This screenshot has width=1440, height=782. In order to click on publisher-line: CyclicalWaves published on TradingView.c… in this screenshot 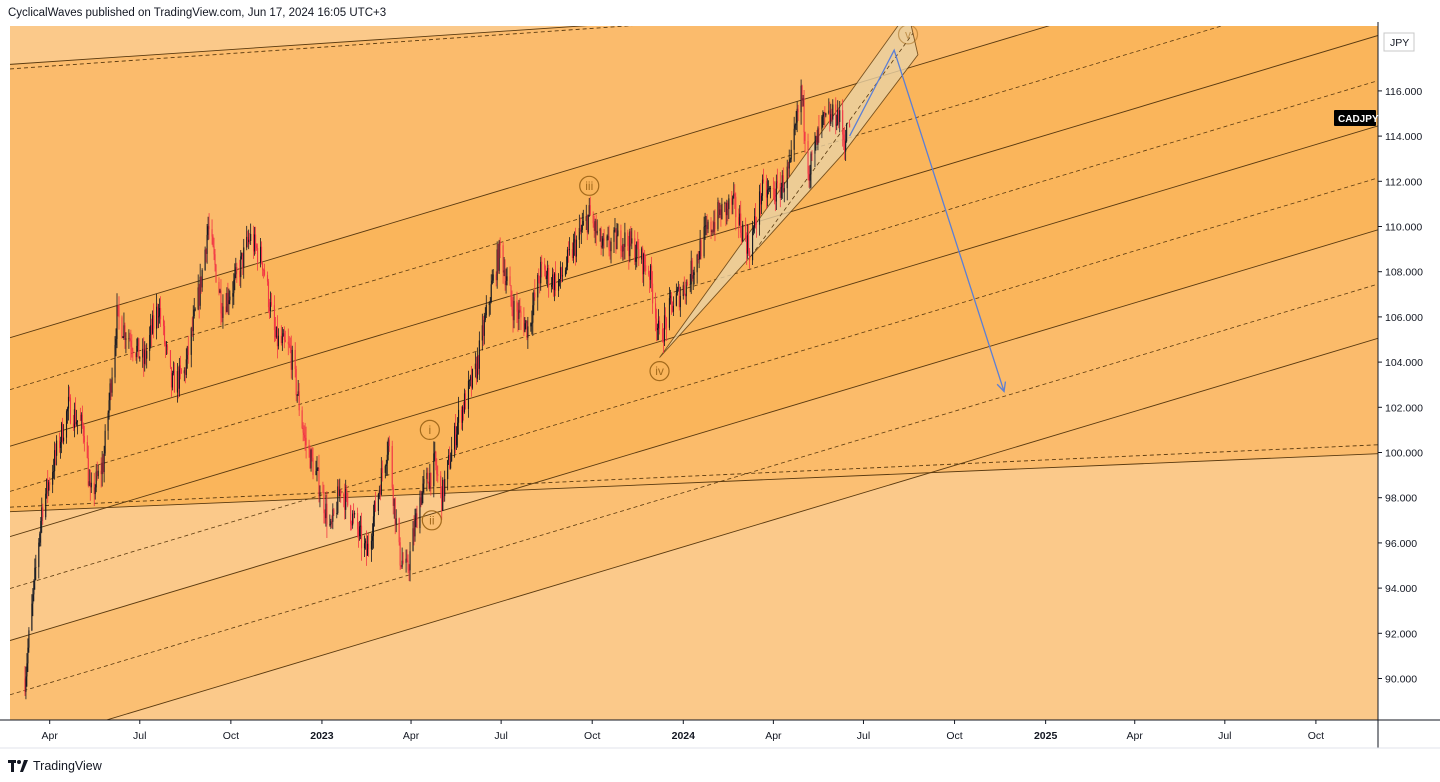, I will do `click(197, 13)`.